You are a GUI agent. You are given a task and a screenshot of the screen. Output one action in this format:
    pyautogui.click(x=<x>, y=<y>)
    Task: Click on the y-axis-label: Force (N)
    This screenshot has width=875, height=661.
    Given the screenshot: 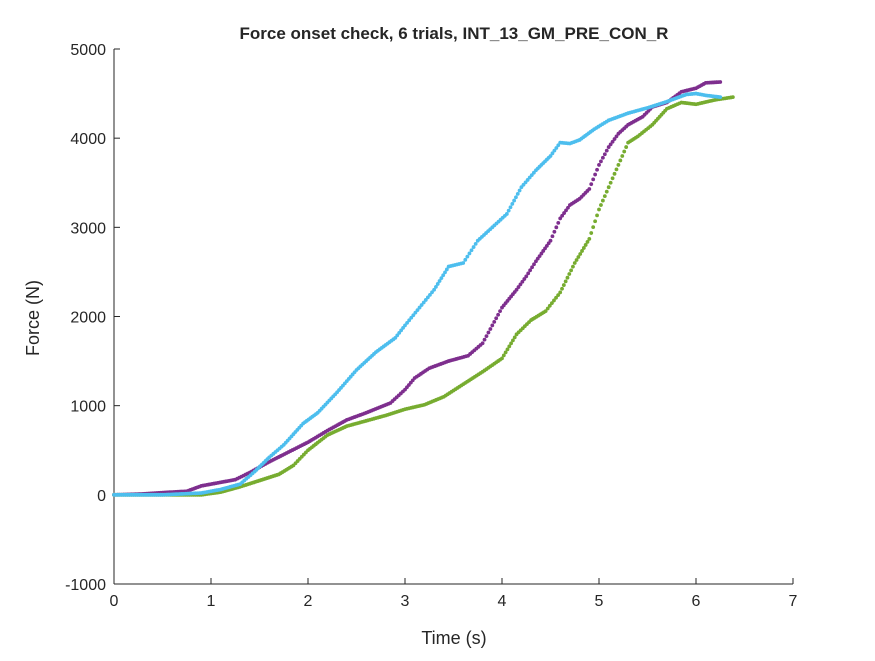 What is the action you would take?
    pyautogui.click(x=33, y=318)
    